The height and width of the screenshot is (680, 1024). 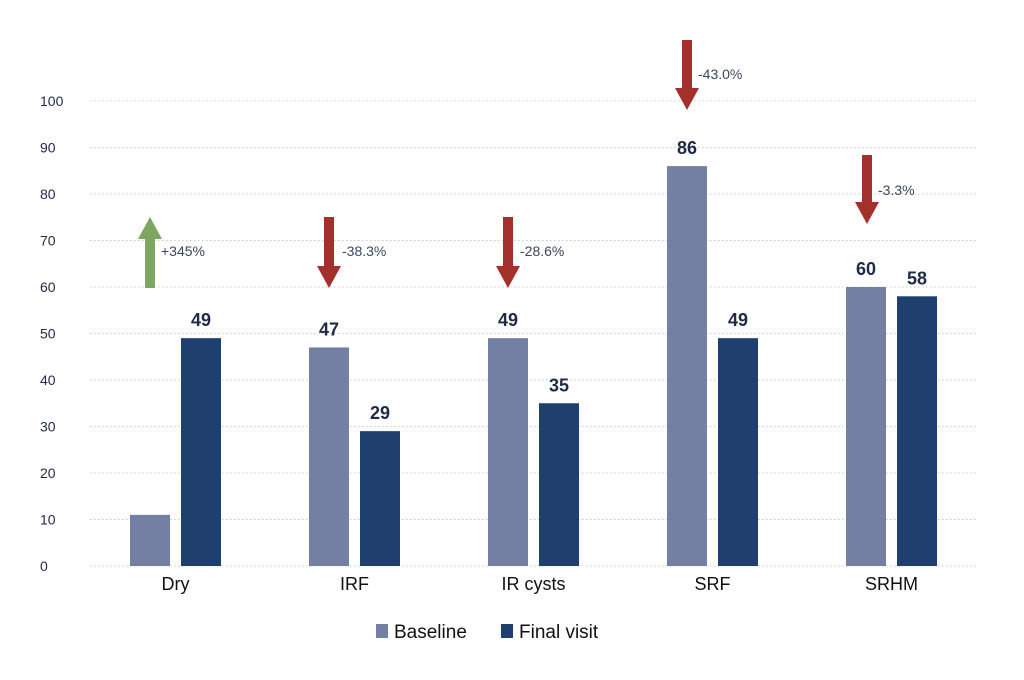 I want to click on data-label: 35, so click(x=559, y=385).